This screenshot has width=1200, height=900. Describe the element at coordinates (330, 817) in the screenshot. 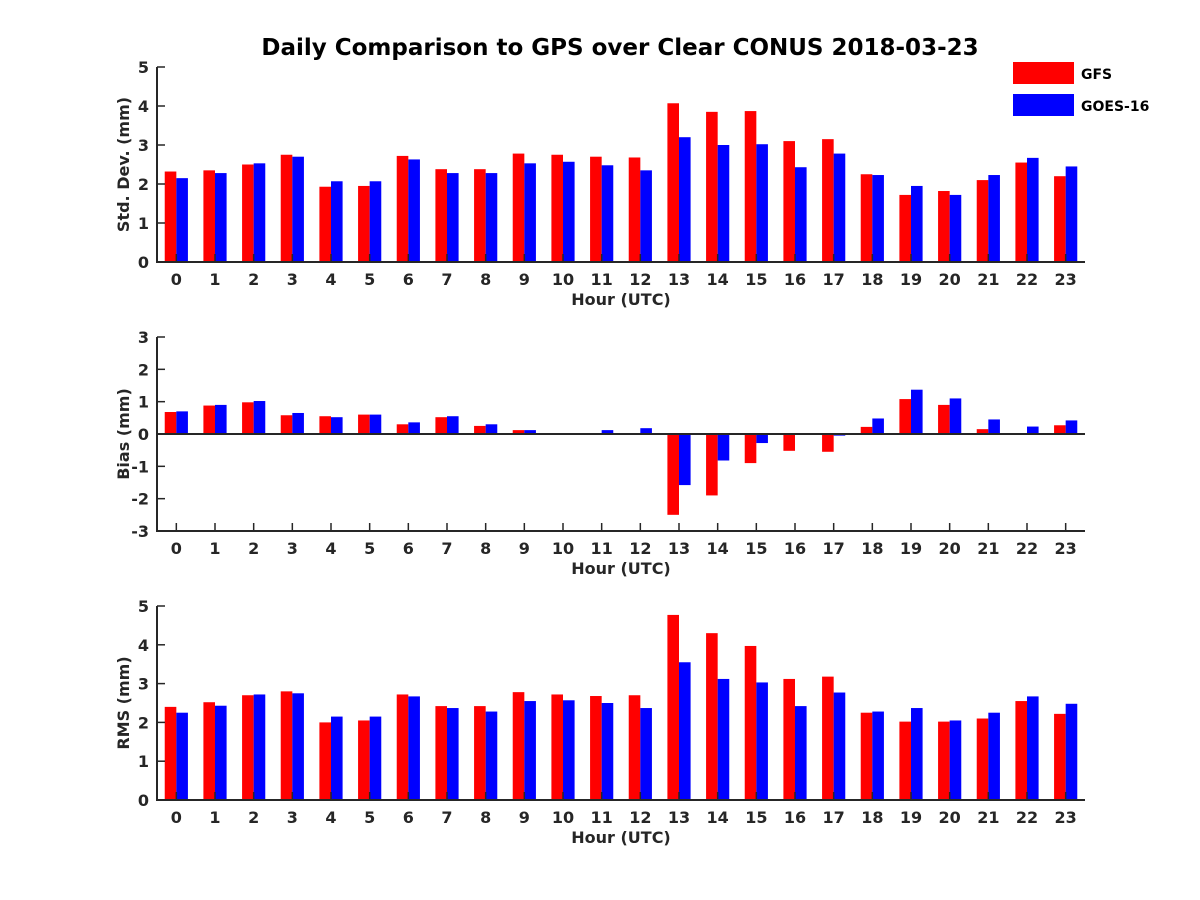

I see `rms-xtick-label: 4` at that location.